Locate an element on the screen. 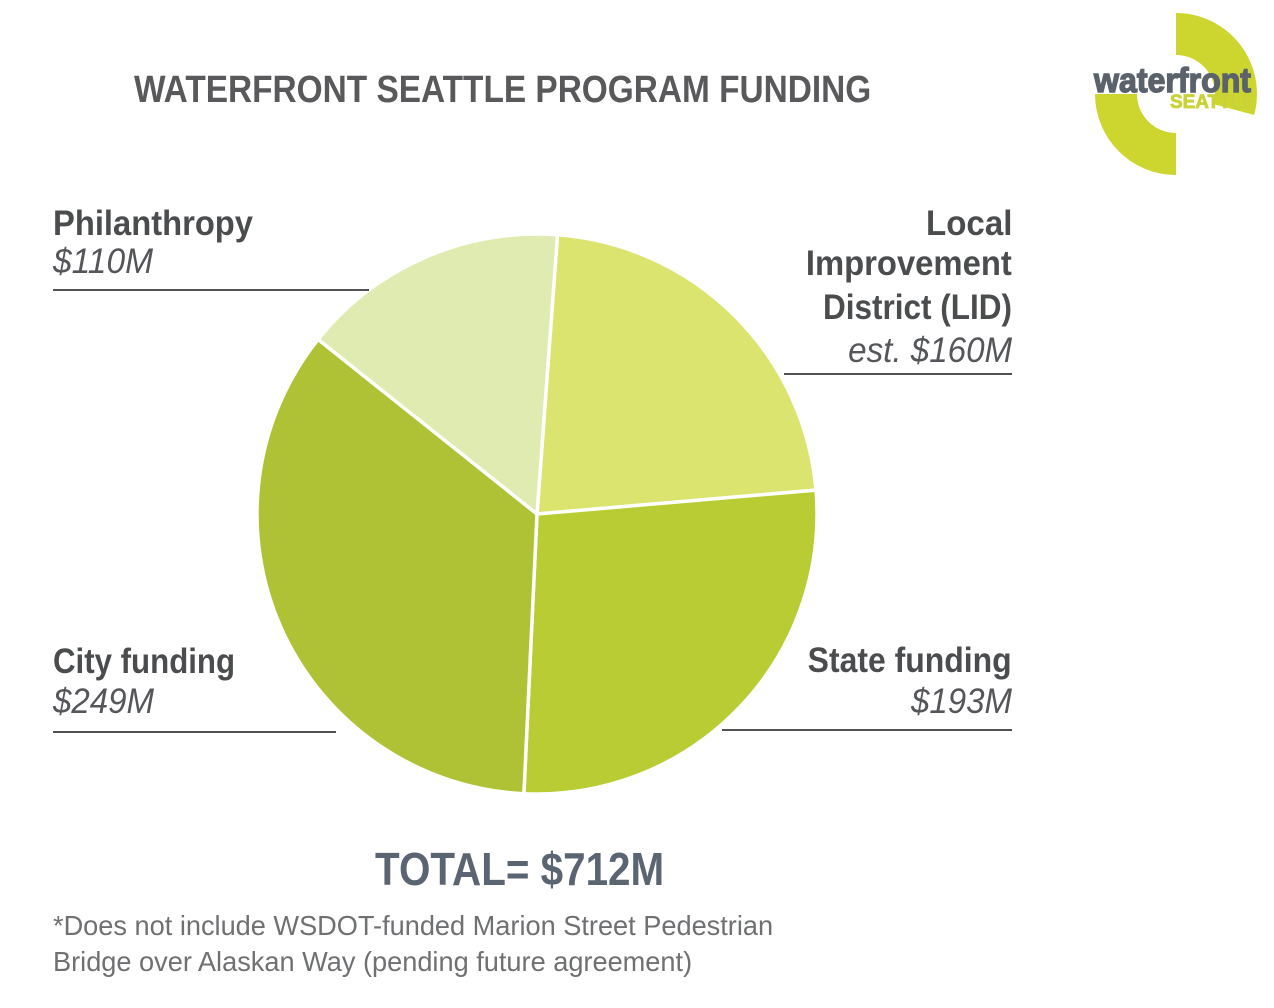 This screenshot has width=1274, height=1008. svg-text: waterfront is located at coordinates (1172, 81).